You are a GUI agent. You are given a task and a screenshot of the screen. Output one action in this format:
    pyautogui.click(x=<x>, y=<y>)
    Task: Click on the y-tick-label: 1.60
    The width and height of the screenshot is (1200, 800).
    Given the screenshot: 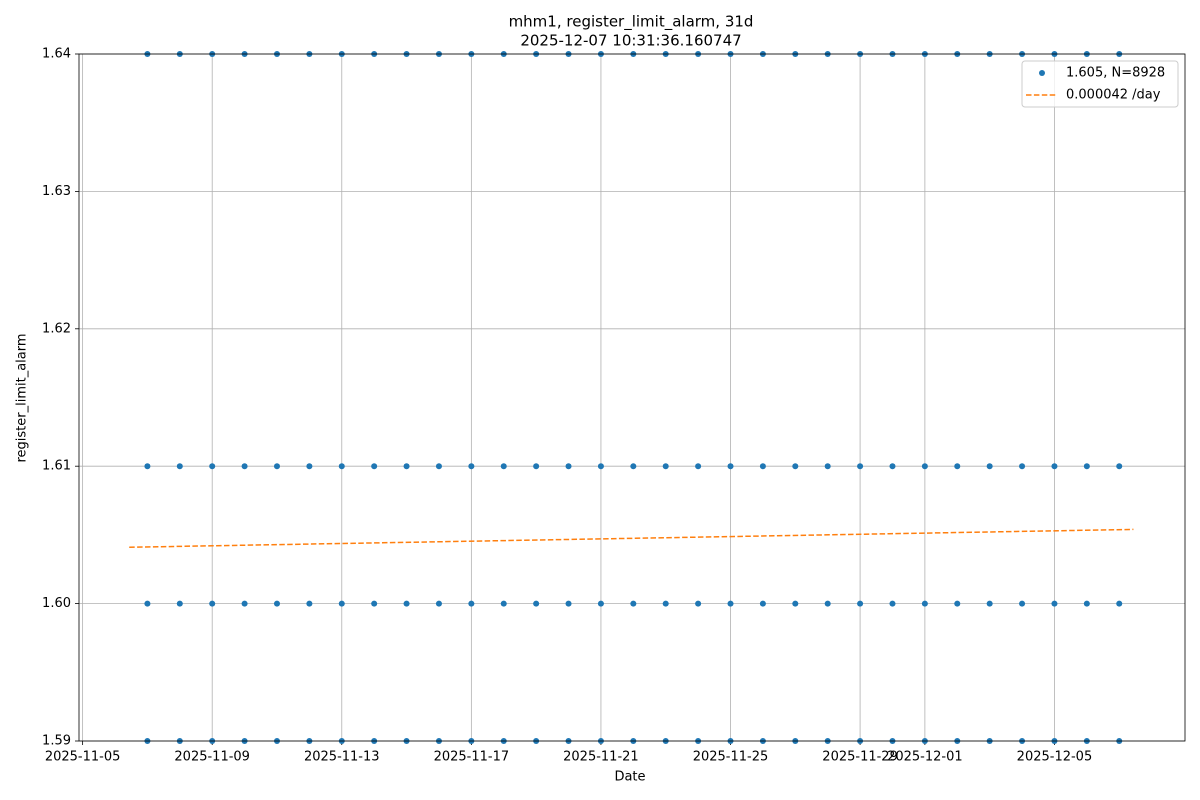 What is the action you would take?
    pyautogui.click(x=56, y=603)
    